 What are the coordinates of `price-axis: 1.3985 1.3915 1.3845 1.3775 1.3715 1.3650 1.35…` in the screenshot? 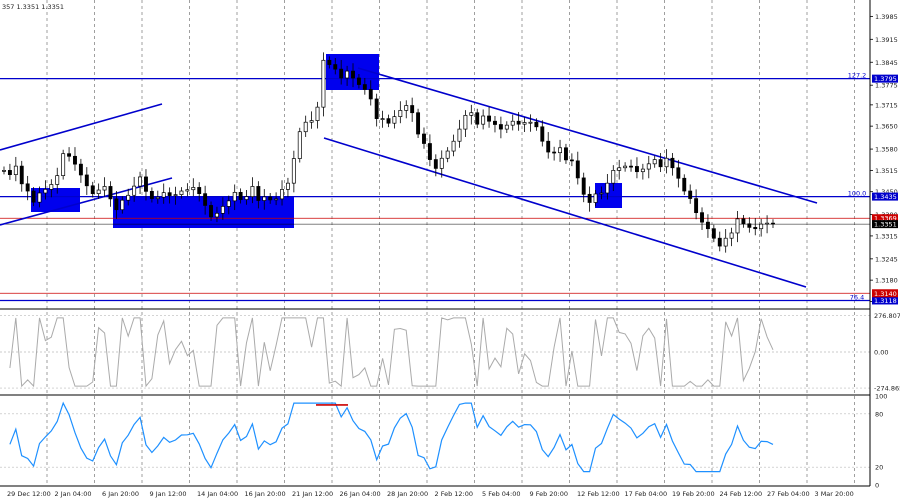 It's located at (885, 251).